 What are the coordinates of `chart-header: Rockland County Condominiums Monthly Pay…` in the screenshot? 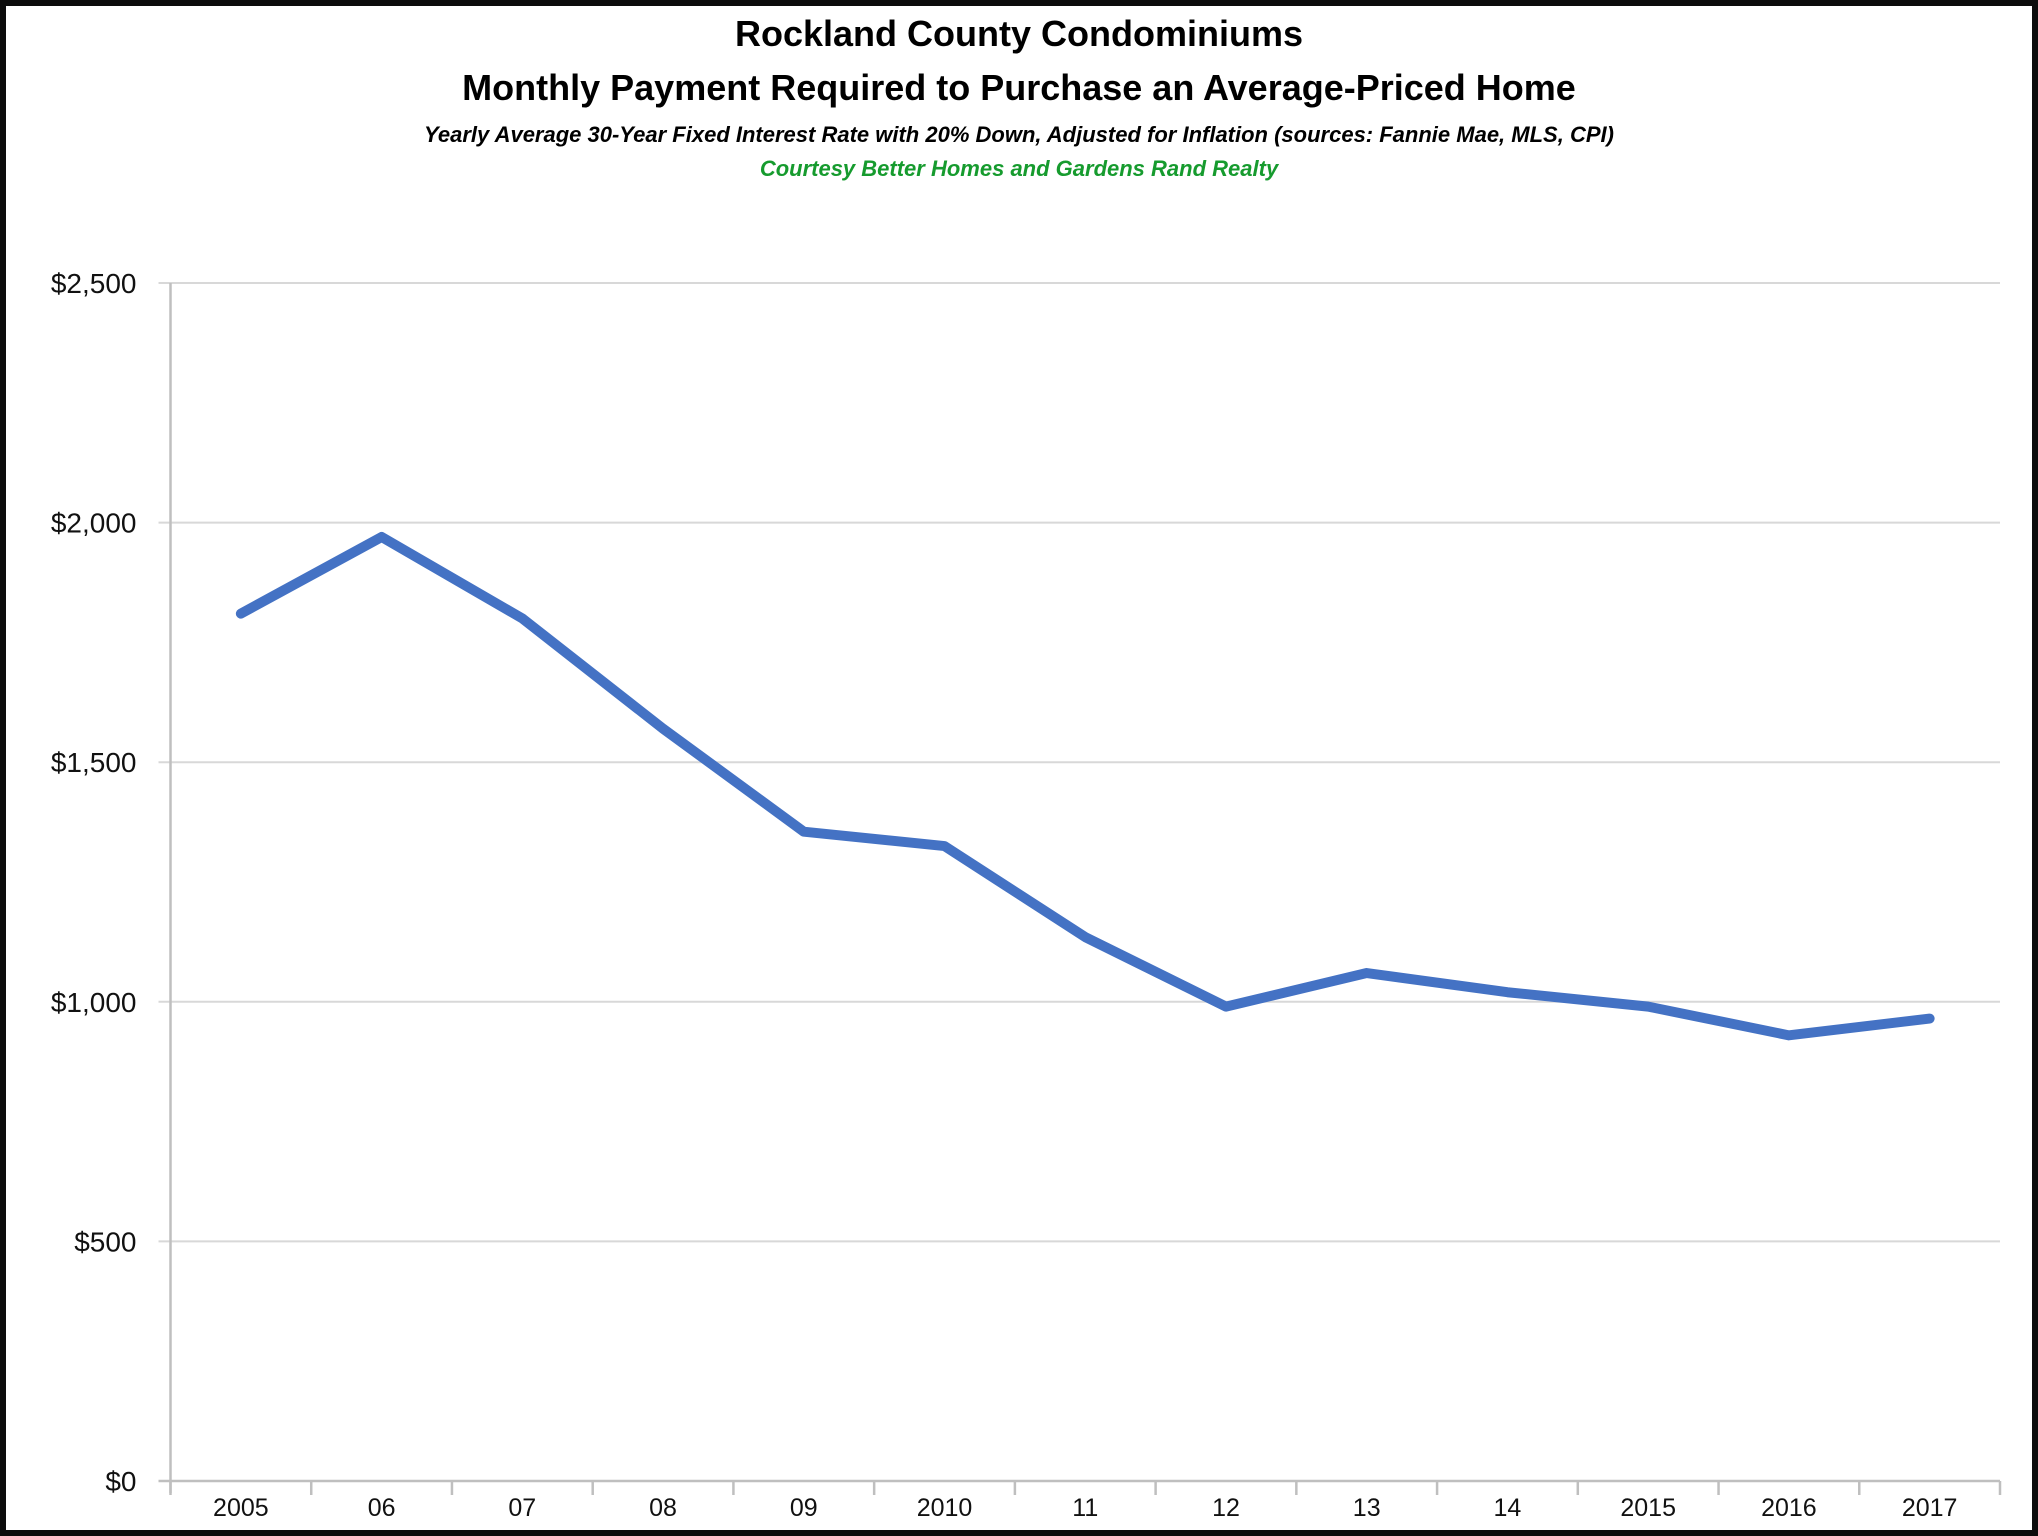 It's located at (1019, 91).